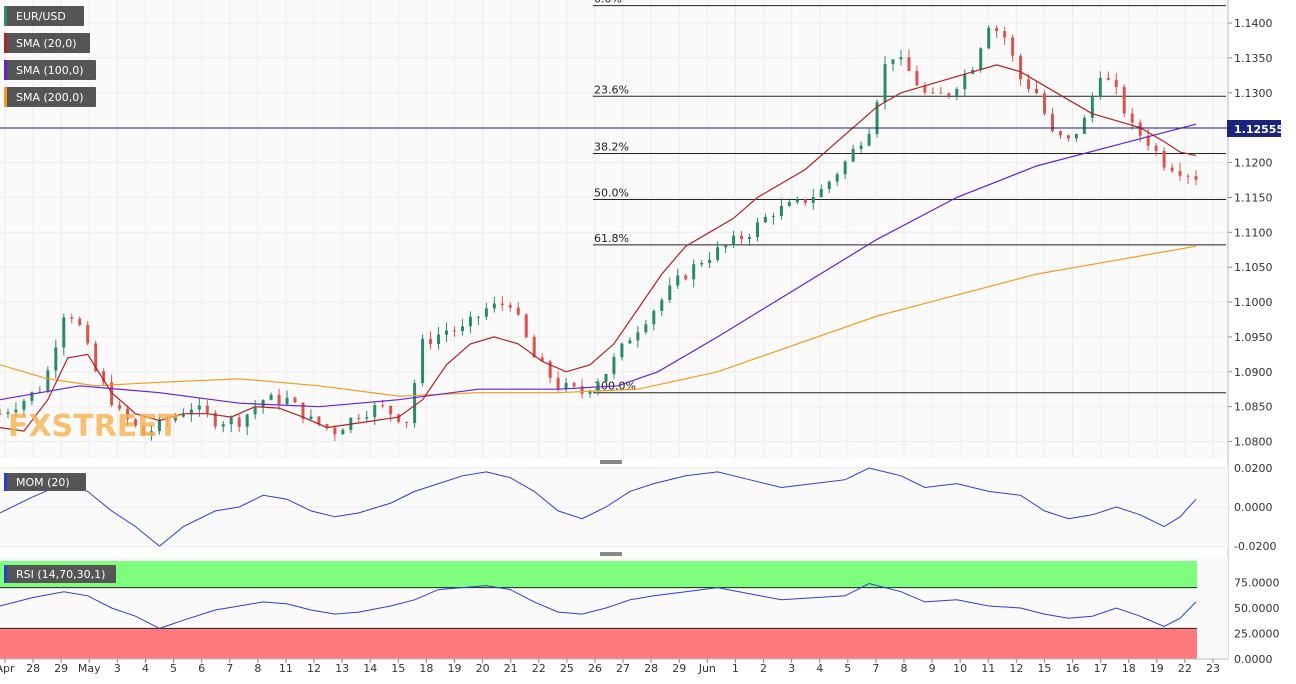  I want to click on legend-item-sma200: SMA (200,0), so click(50, 97).